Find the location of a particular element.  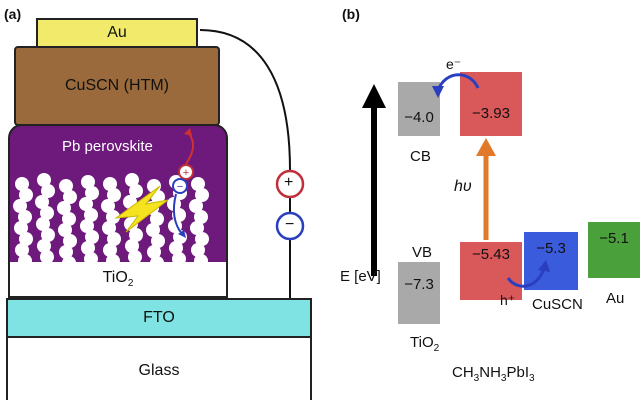

cuscn-layer: CuSCN (HTM) is located at coordinates (117, 86).